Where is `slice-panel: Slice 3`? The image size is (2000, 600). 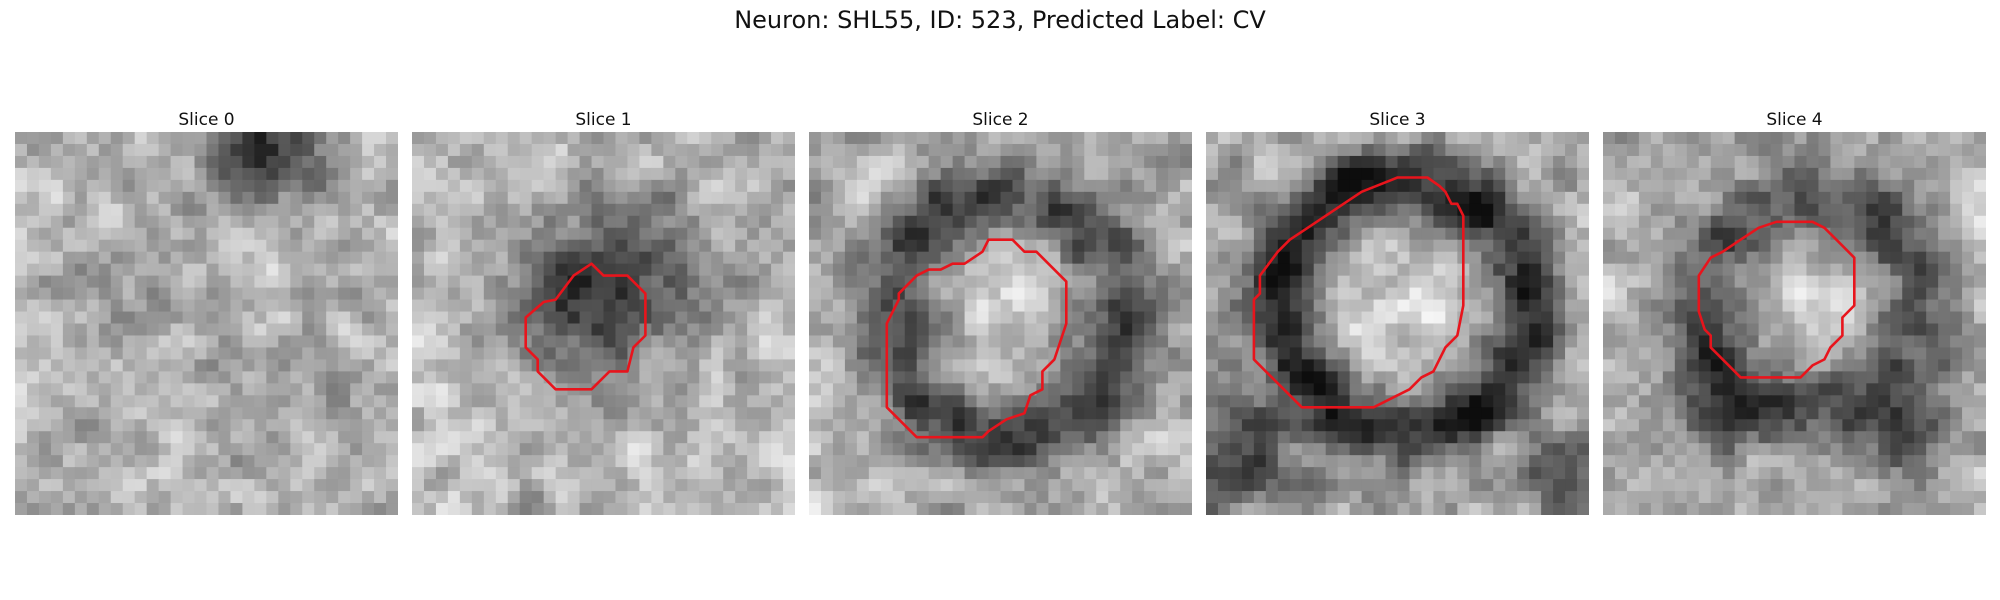
slice-panel: Slice 3 is located at coordinates (1397, 311).